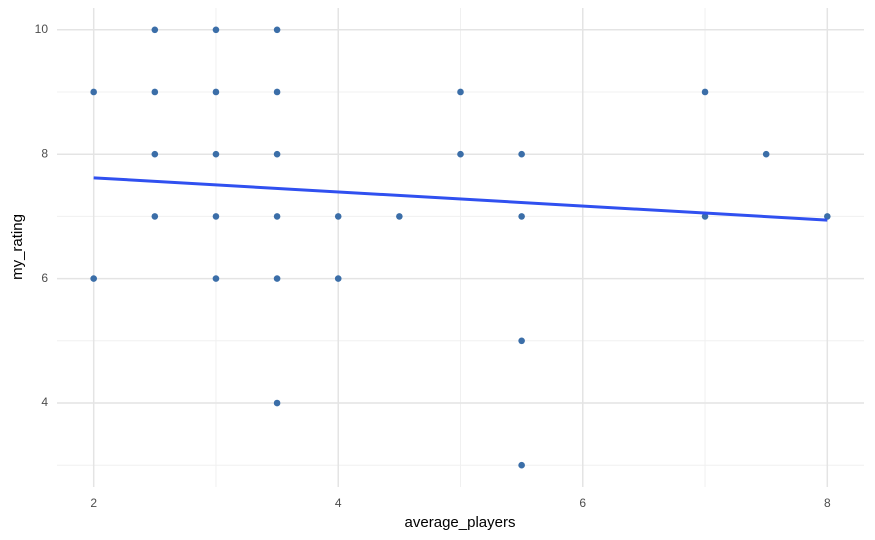 This screenshot has height=540, width=875. What do you see at coordinates (827, 503) in the screenshot?
I see `x-tick-label: 8` at bounding box center [827, 503].